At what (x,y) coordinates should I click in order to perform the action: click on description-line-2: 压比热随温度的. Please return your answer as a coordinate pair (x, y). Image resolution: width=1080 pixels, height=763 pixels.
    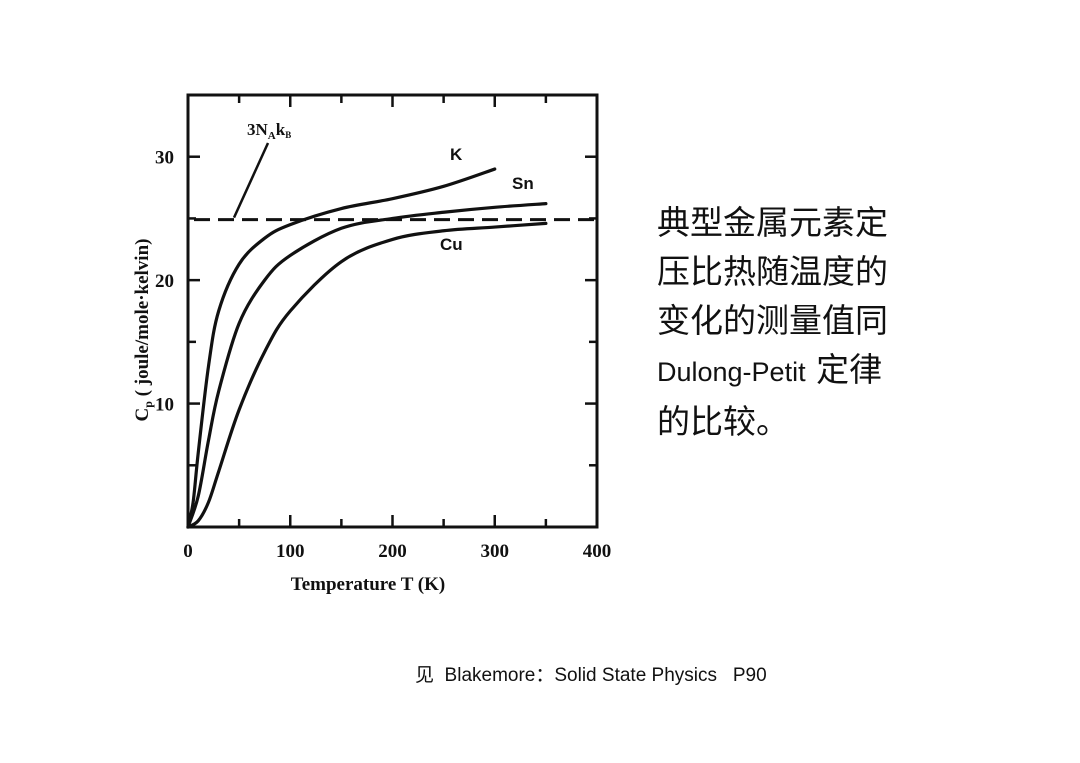
    Looking at the image, I should click on (772, 271).